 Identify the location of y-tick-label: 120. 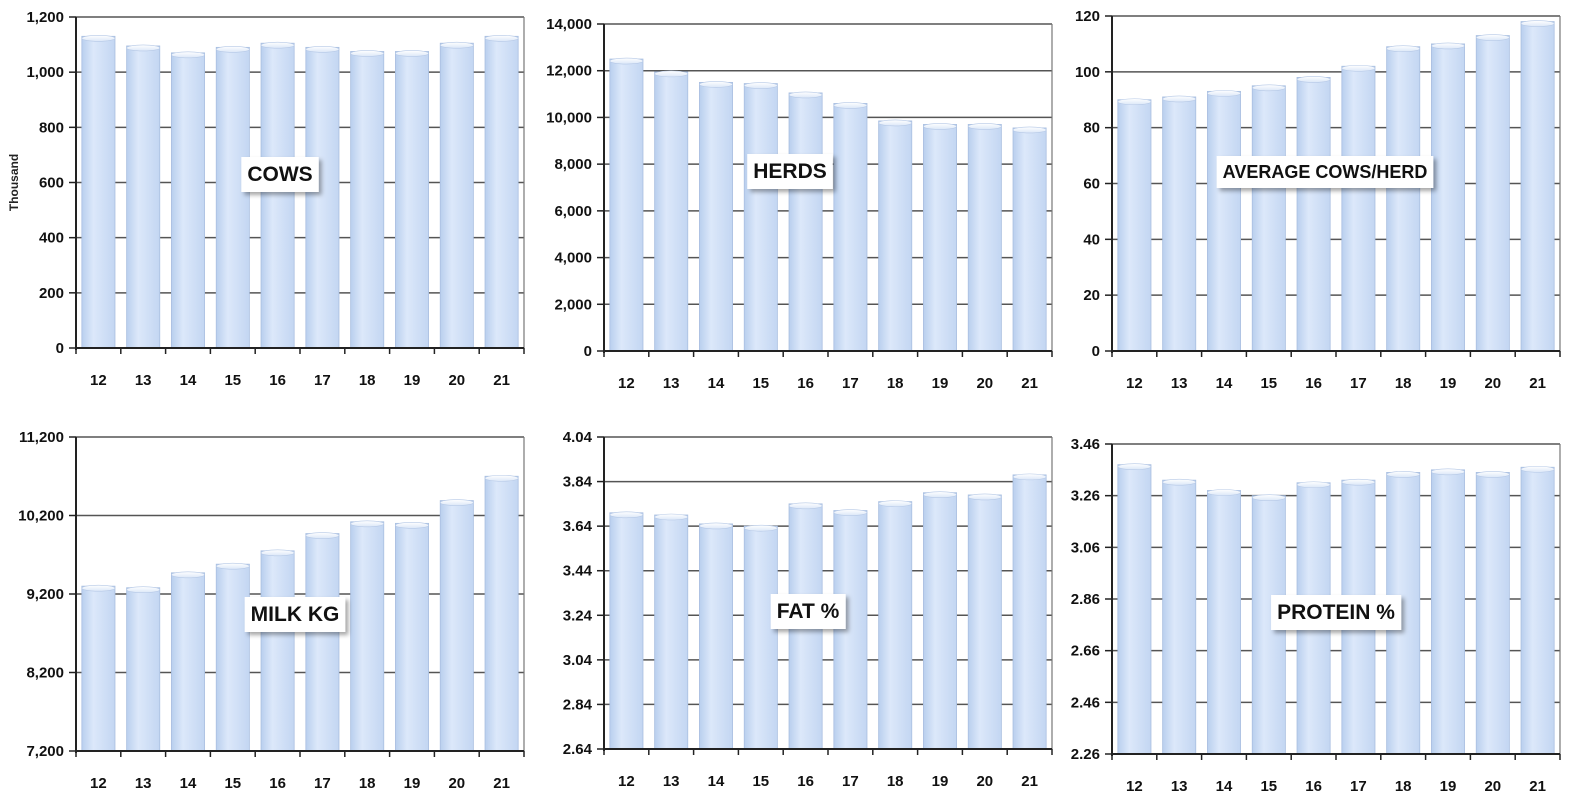
(1087, 16).